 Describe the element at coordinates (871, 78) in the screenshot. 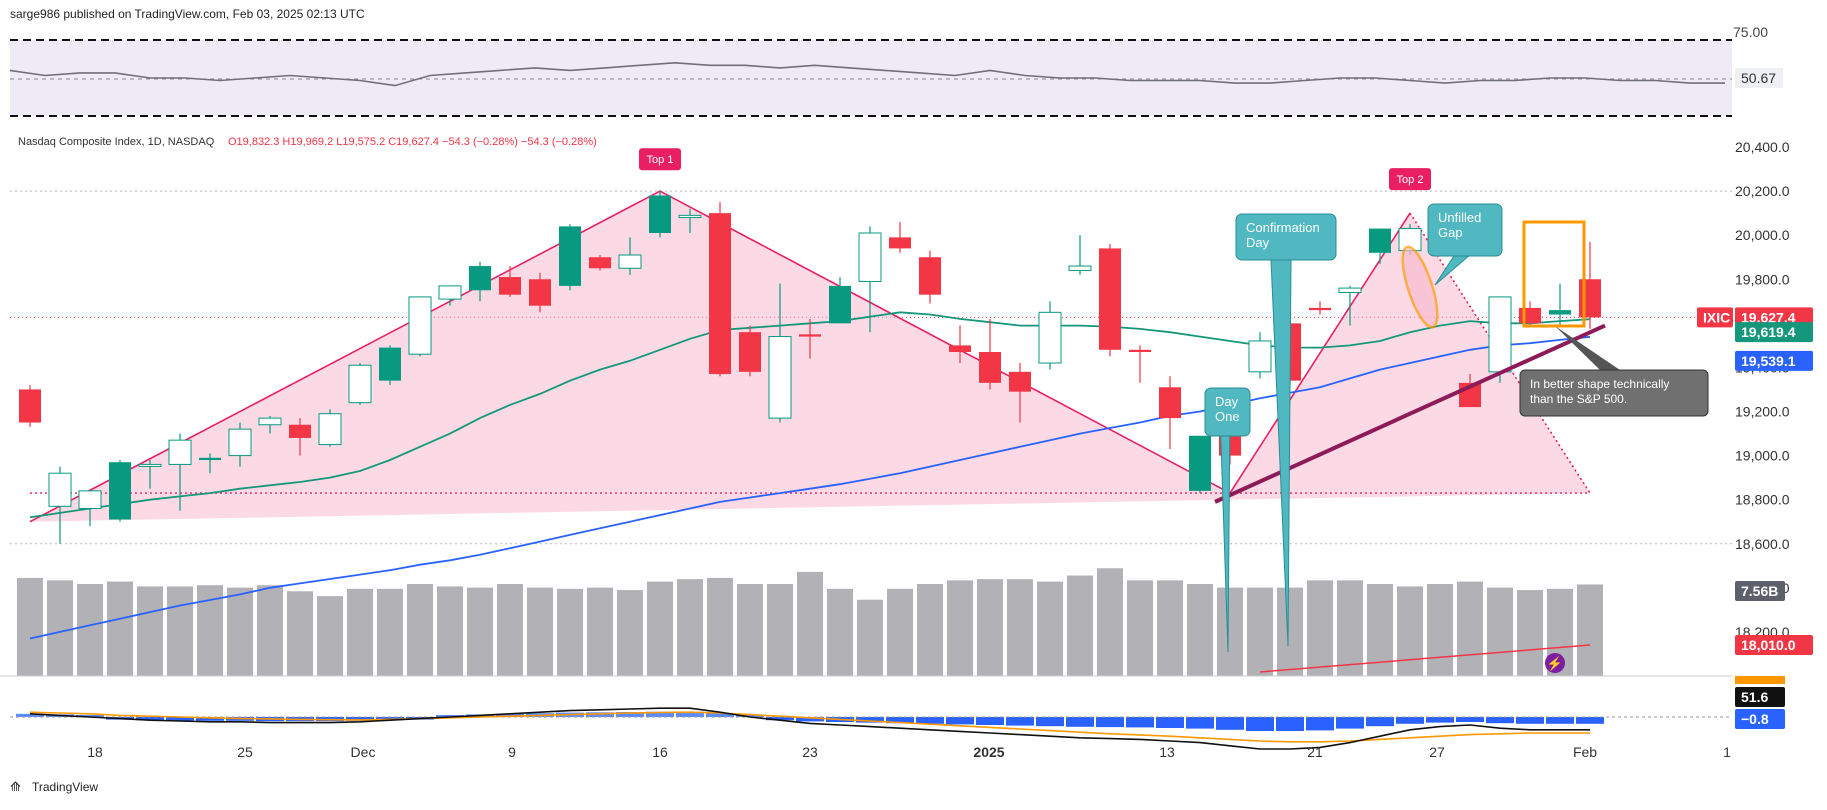

I see `rsi-panel-bg` at that location.